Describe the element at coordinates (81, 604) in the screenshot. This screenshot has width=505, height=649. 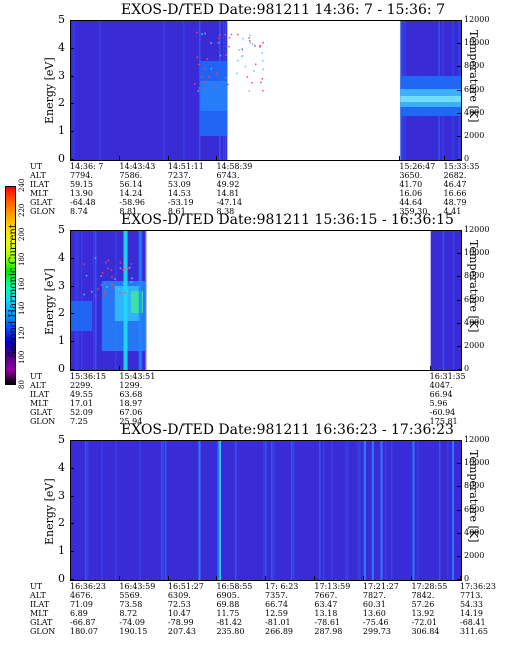
I see `ephemeris-value: 71.09` at that location.